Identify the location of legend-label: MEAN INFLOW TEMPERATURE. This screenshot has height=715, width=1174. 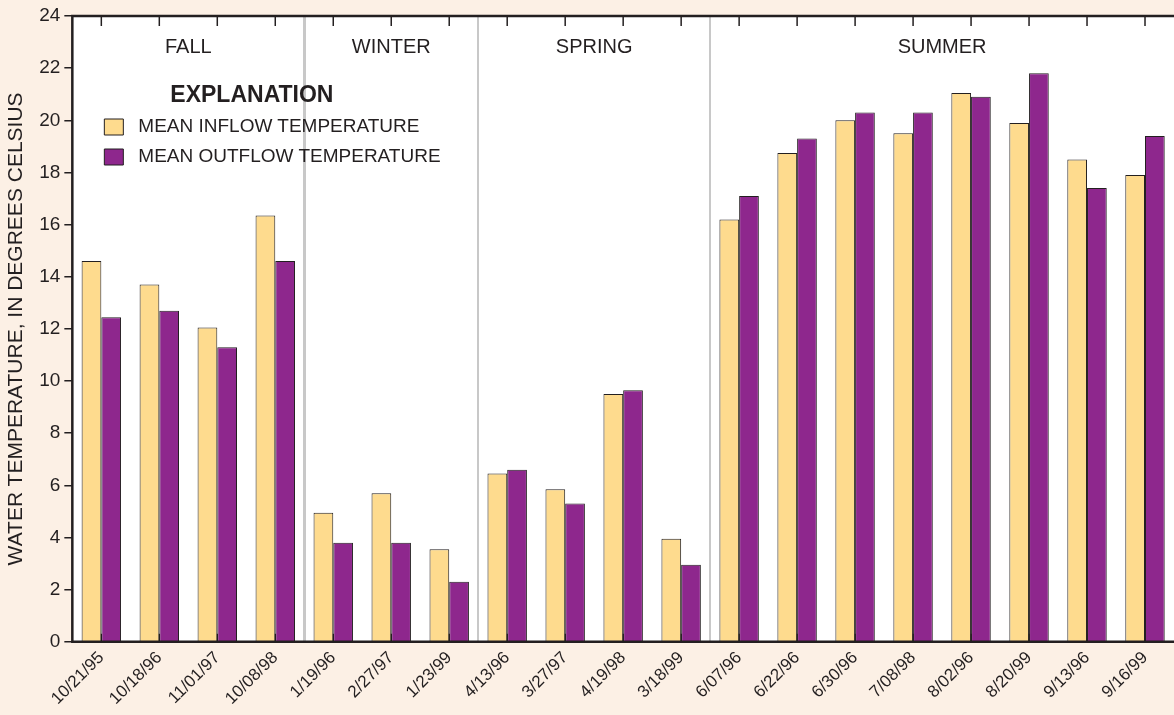
(279, 126).